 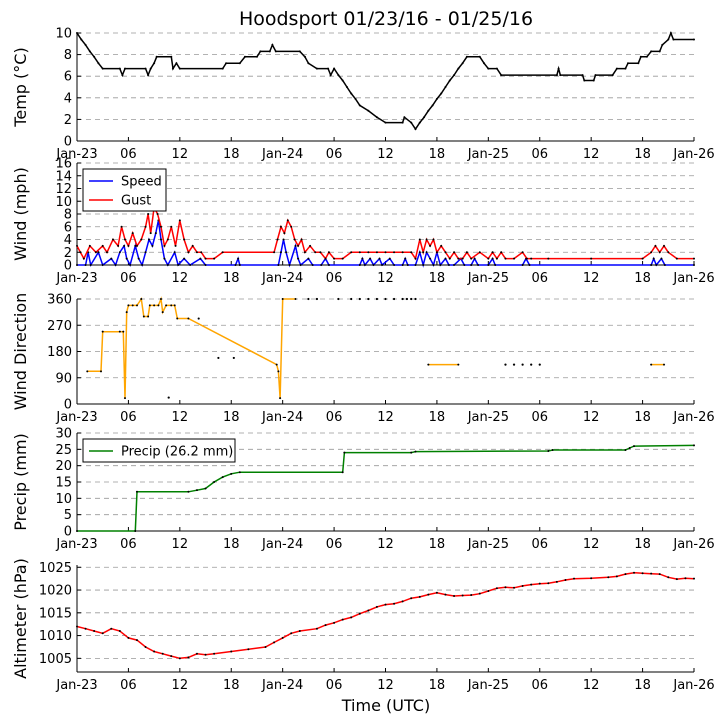 What do you see at coordinates (59, 352) in the screenshot?
I see `wind_direction-y-tick-label: 180` at bounding box center [59, 352].